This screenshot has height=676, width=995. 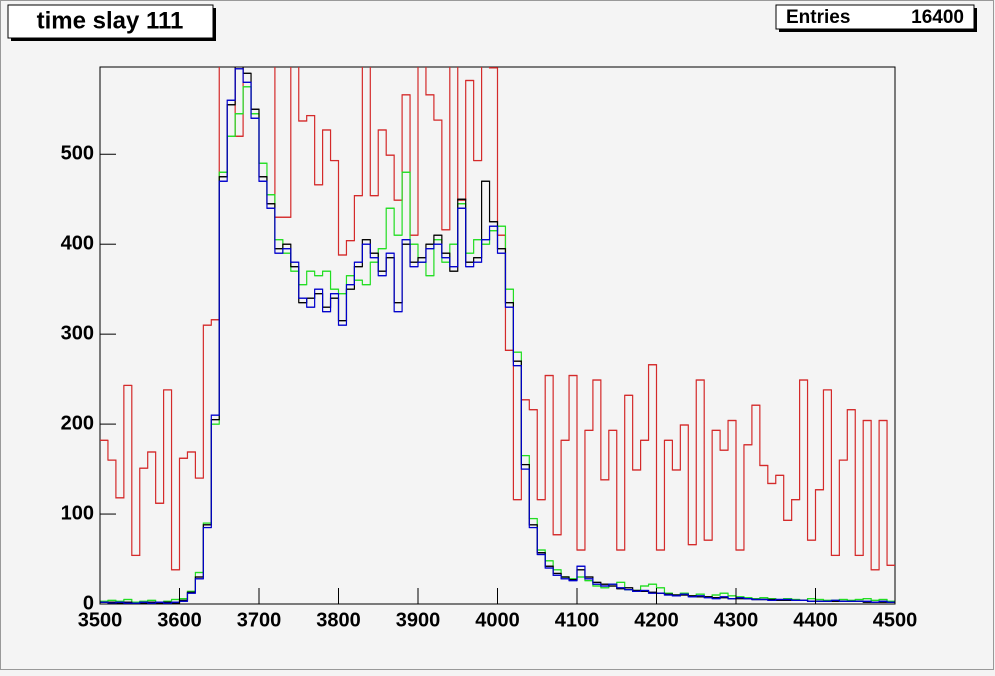 What do you see at coordinates (88, 603) in the screenshot?
I see `y-tick-label: 0` at bounding box center [88, 603].